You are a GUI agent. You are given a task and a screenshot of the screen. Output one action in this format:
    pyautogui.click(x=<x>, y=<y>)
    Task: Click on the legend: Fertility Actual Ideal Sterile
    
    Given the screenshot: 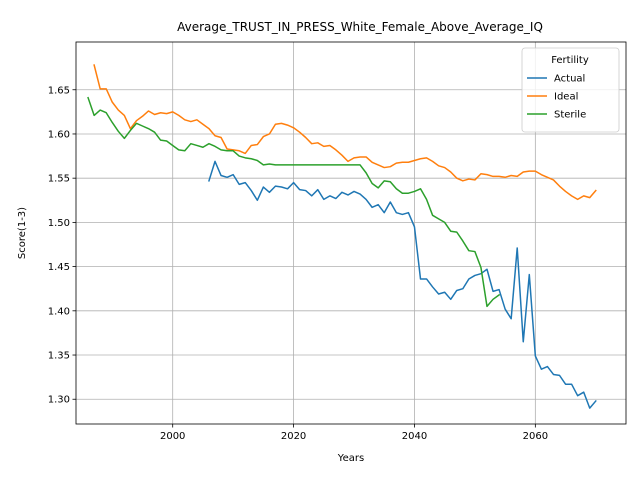 What is the action you would take?
    pyautogui.click(x=570, y=90)
    